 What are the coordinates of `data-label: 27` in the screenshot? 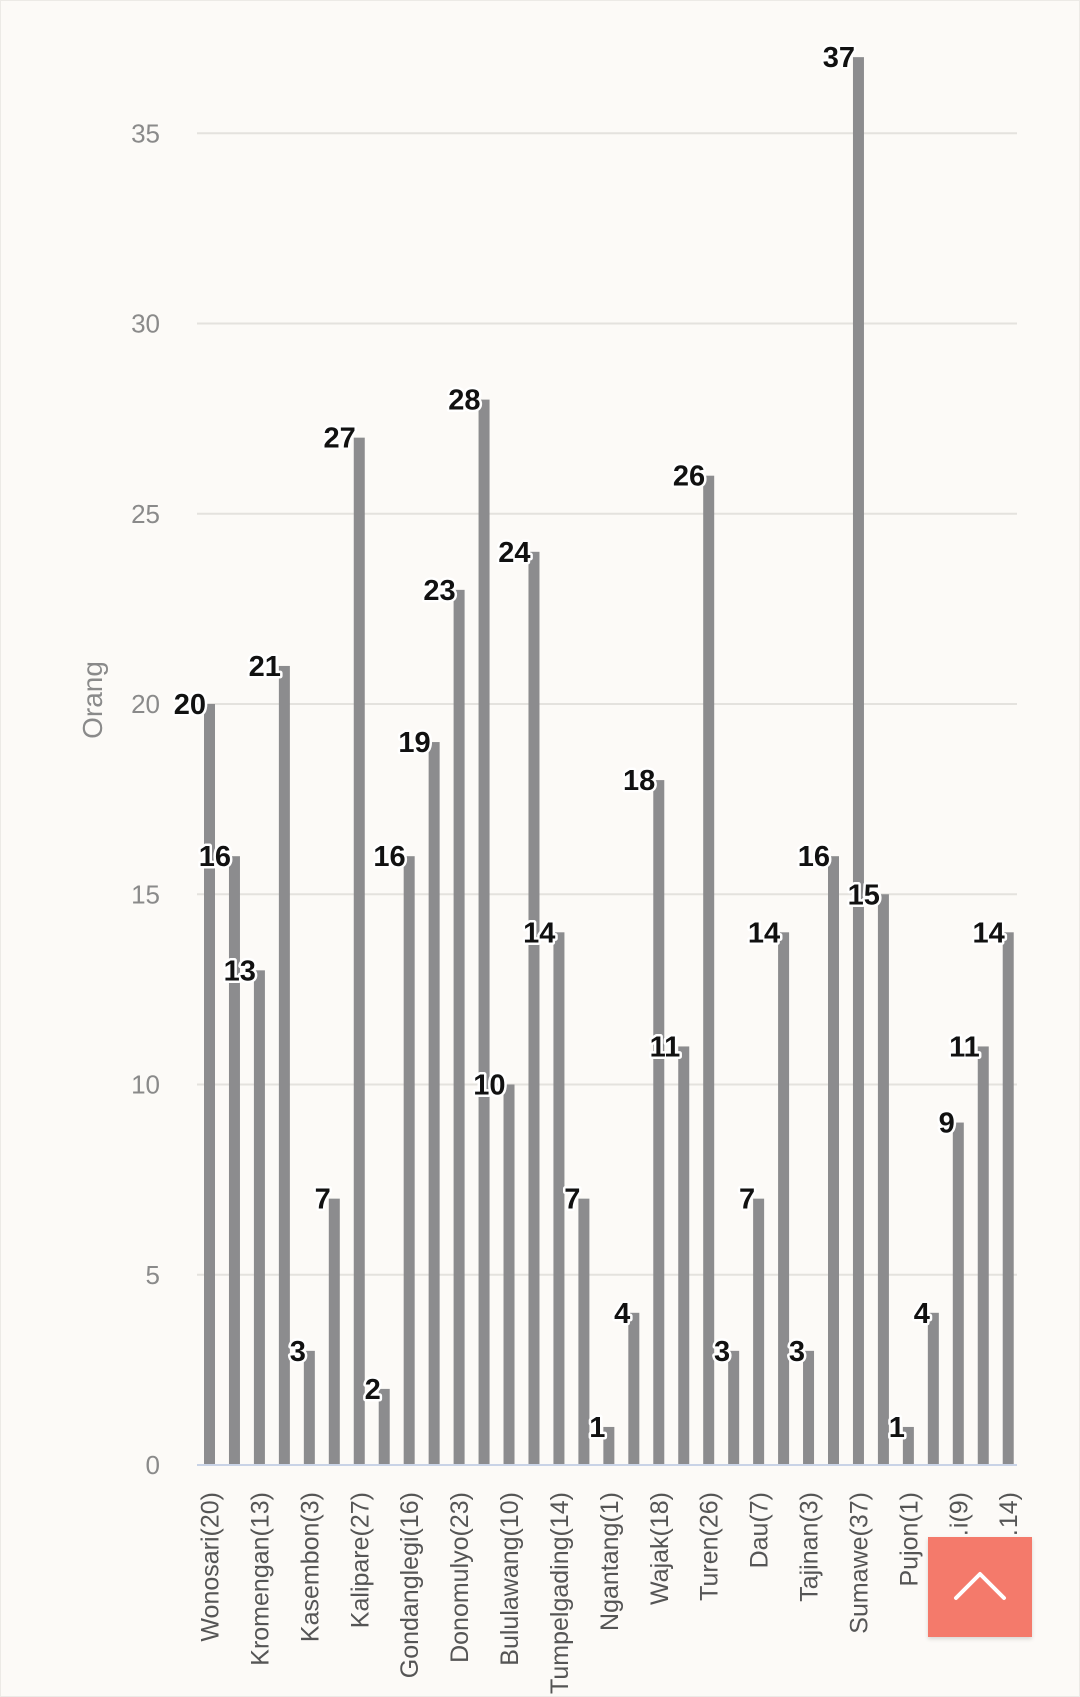 It's located at (339, 439).